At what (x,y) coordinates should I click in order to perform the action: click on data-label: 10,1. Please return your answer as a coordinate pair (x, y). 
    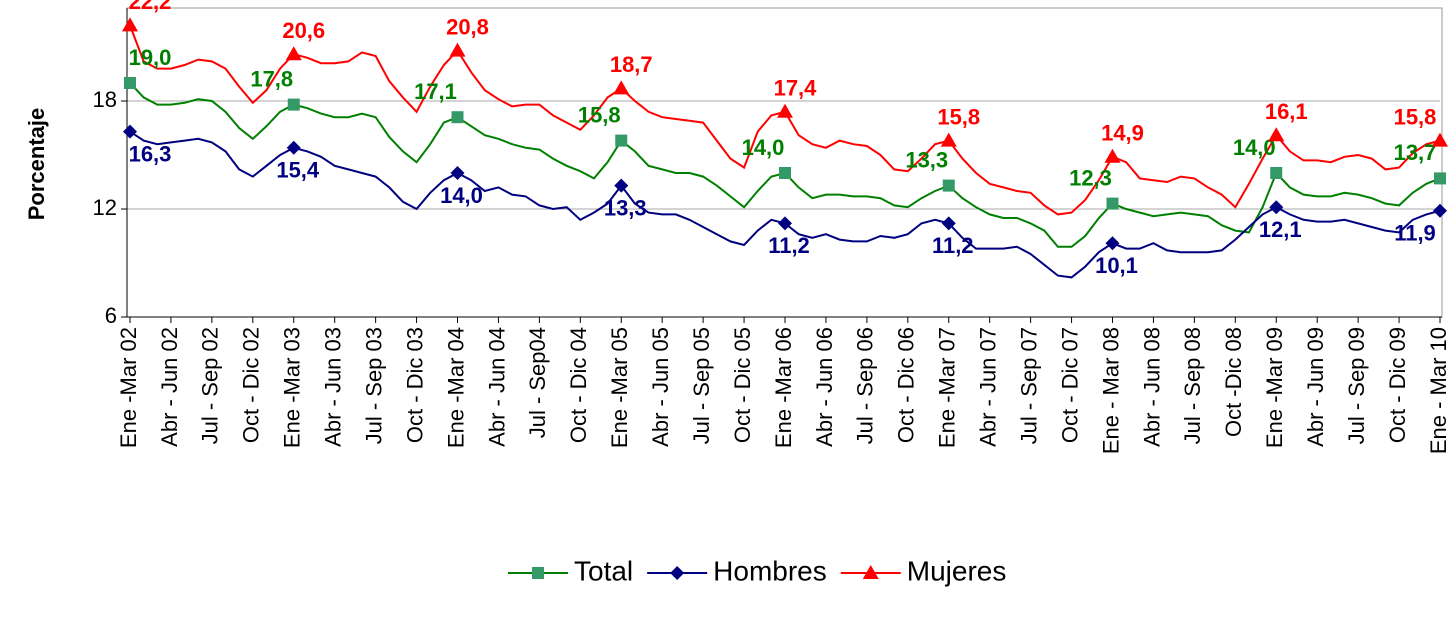
    Looking at the image, I should click on (1116, 265).